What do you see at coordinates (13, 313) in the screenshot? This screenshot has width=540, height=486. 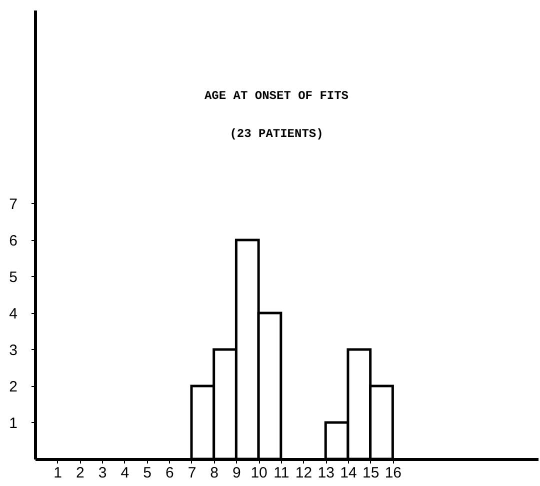 I see `y-tick-label: 4` at bounding box center [13, 313].